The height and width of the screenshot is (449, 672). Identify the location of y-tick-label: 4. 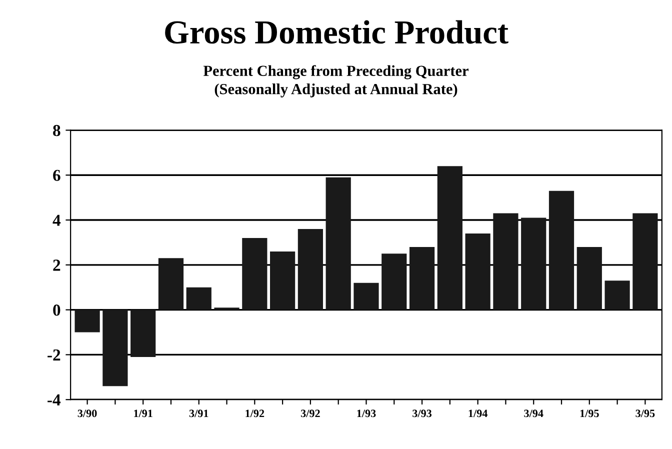
(56, 220).